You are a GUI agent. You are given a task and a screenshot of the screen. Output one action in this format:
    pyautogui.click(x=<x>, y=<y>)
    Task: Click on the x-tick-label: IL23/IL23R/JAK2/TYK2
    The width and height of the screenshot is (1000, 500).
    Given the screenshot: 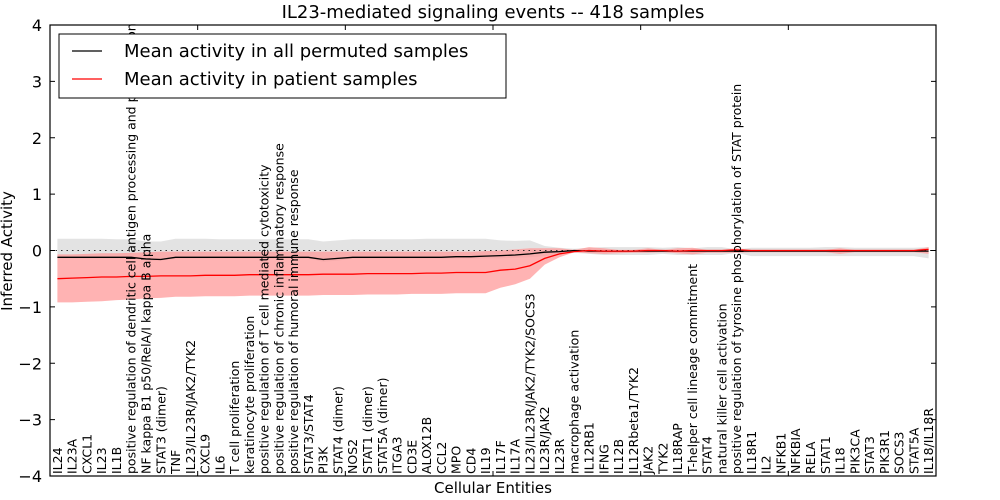 What is the action you would take?
    pyautogui.click(x=190, y=407)
    